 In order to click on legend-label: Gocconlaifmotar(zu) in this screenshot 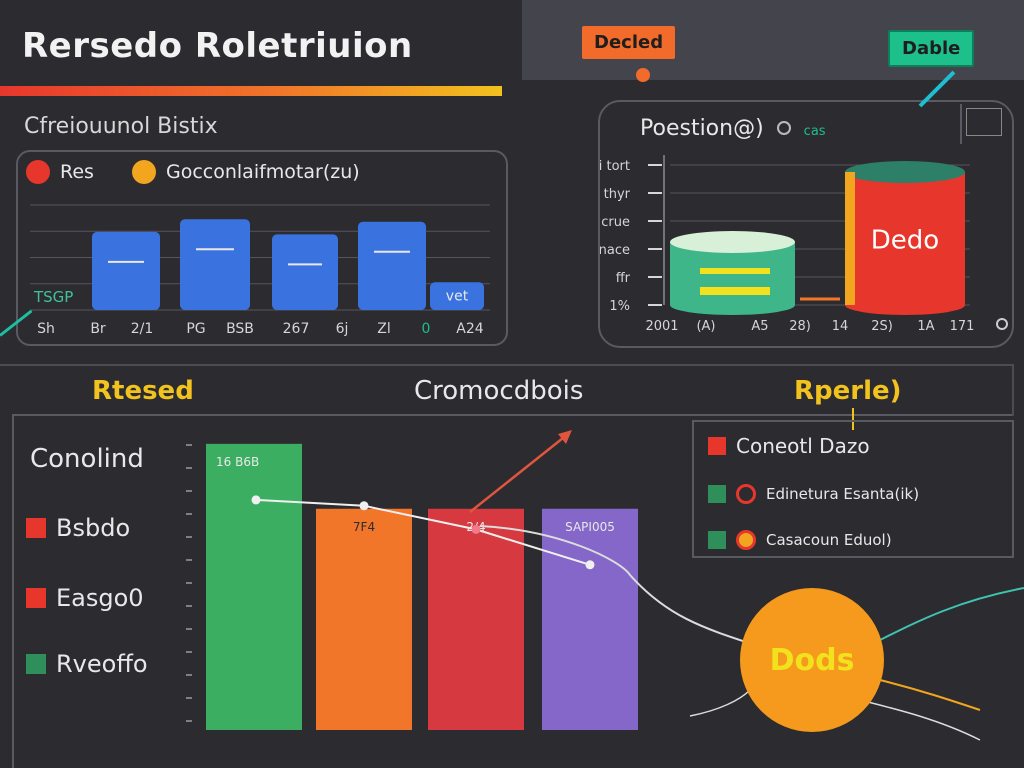, I will do `click(263, 172)`.